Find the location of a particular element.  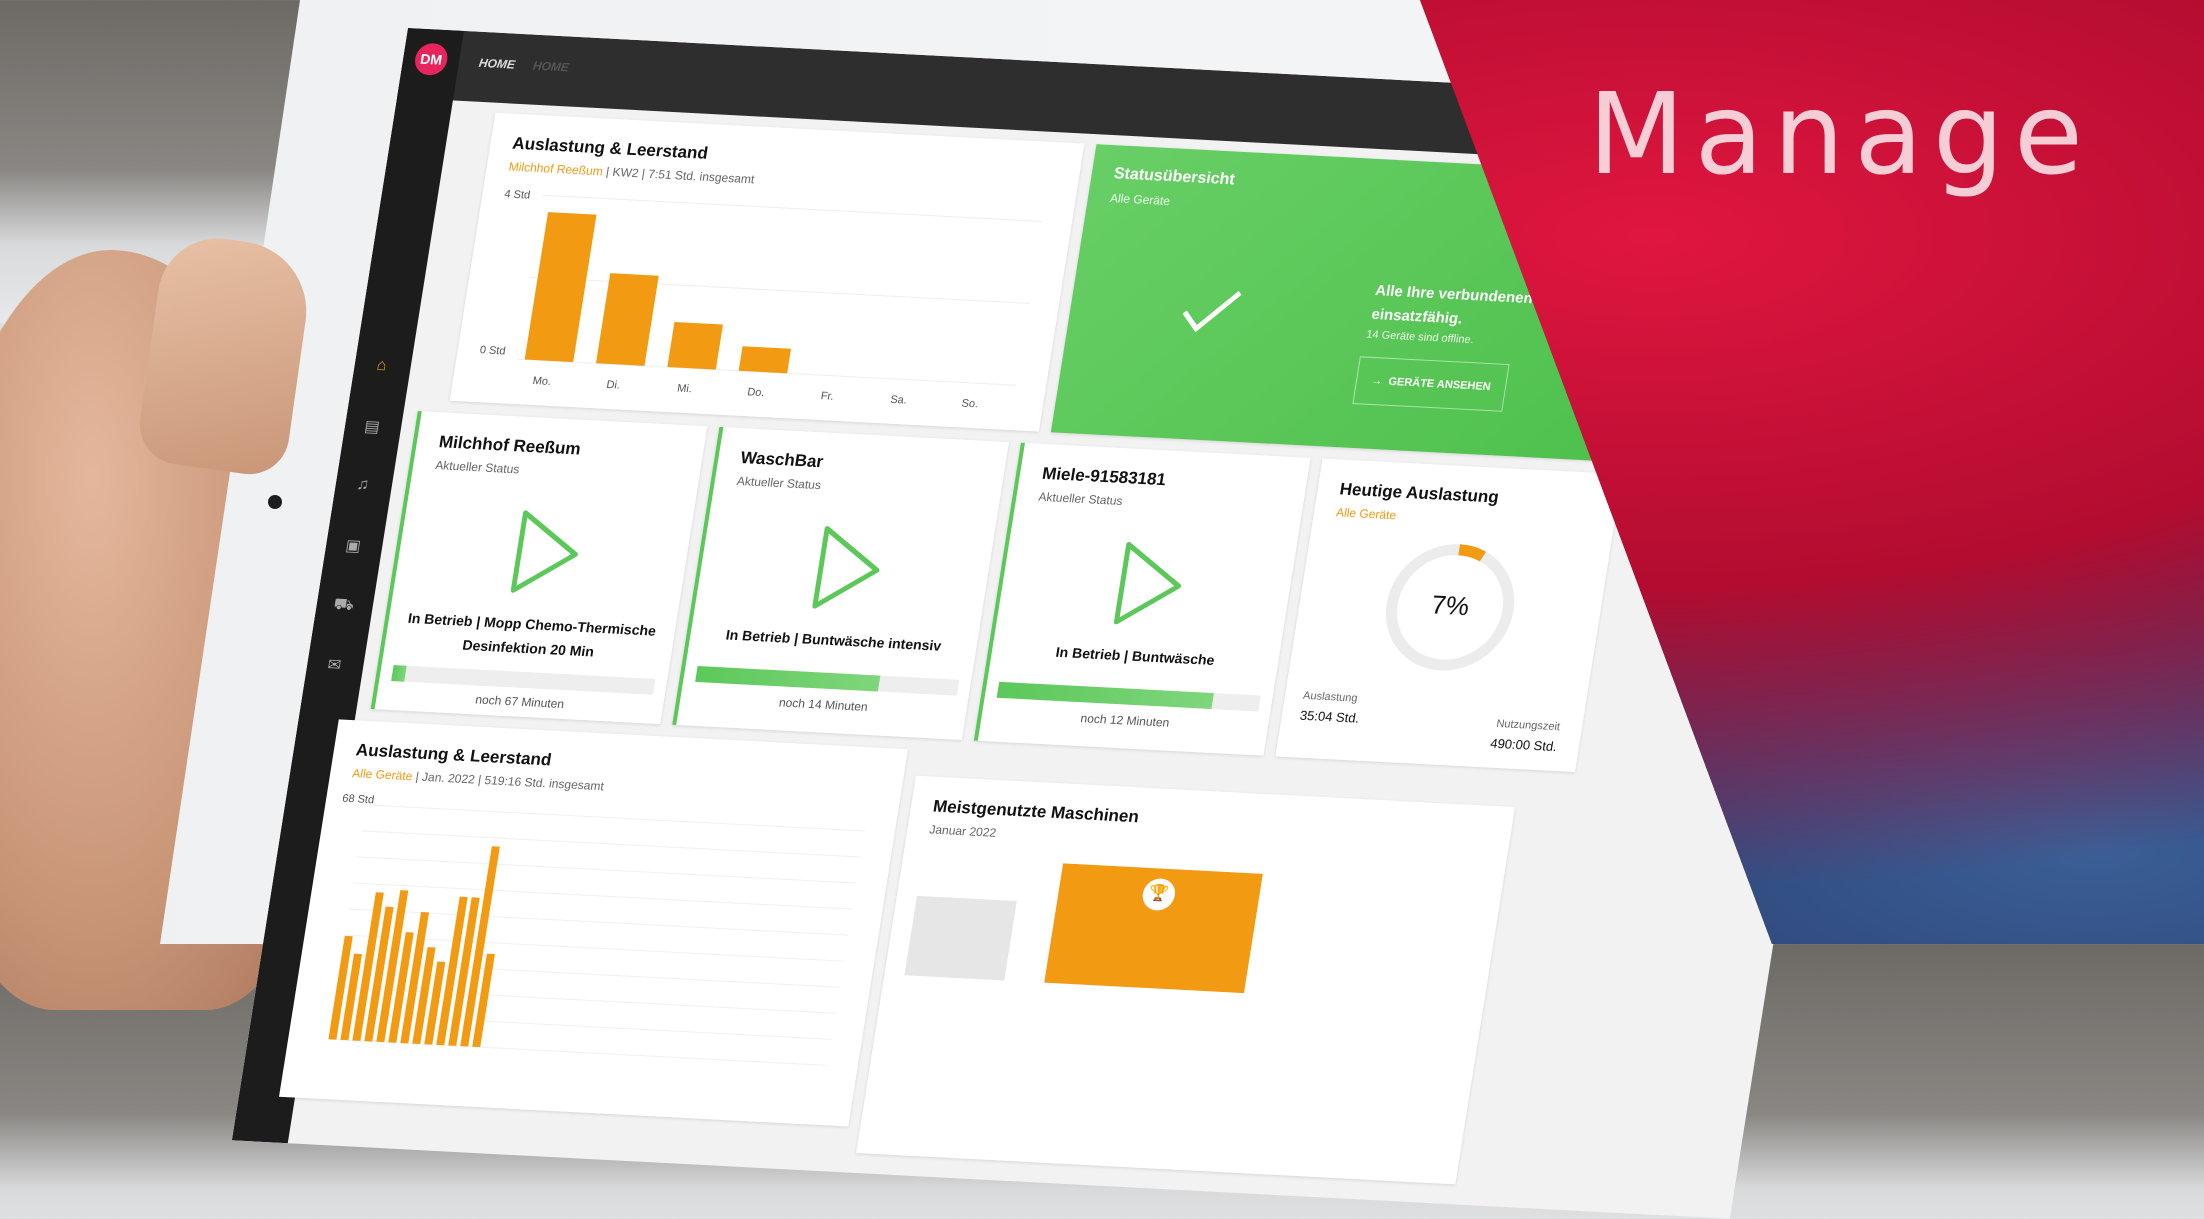

briefcase-icon: ▣ is located at coordinates (353, 546).